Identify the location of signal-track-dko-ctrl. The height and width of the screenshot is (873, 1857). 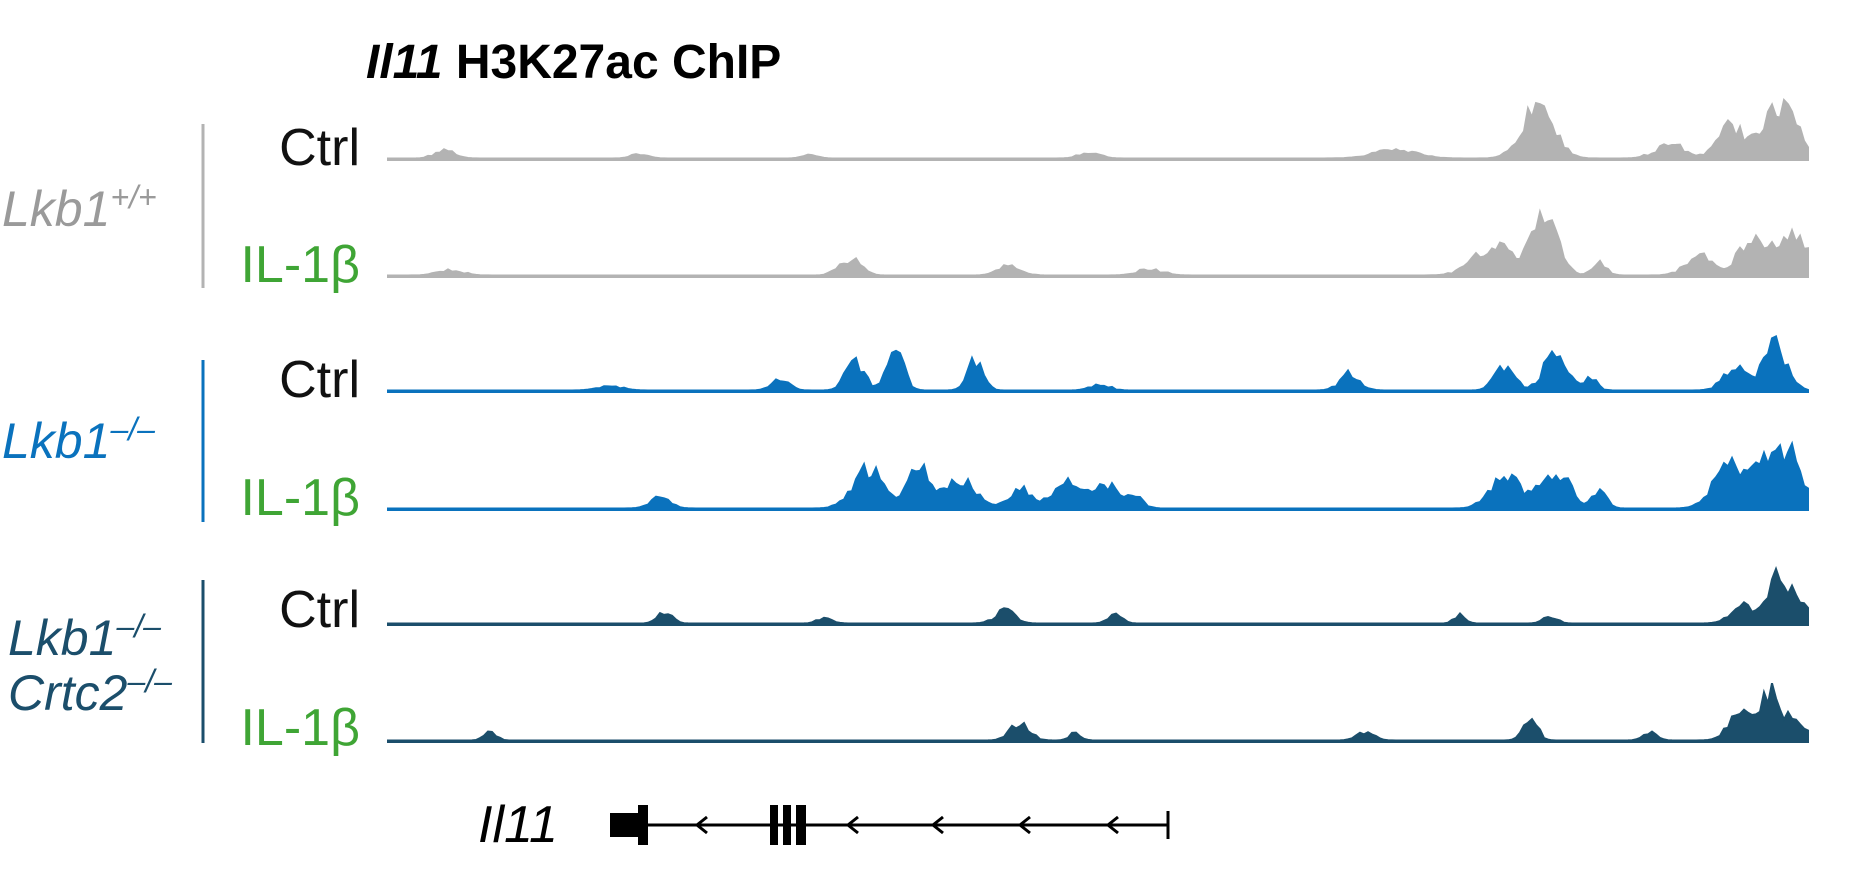
(1098, 596).